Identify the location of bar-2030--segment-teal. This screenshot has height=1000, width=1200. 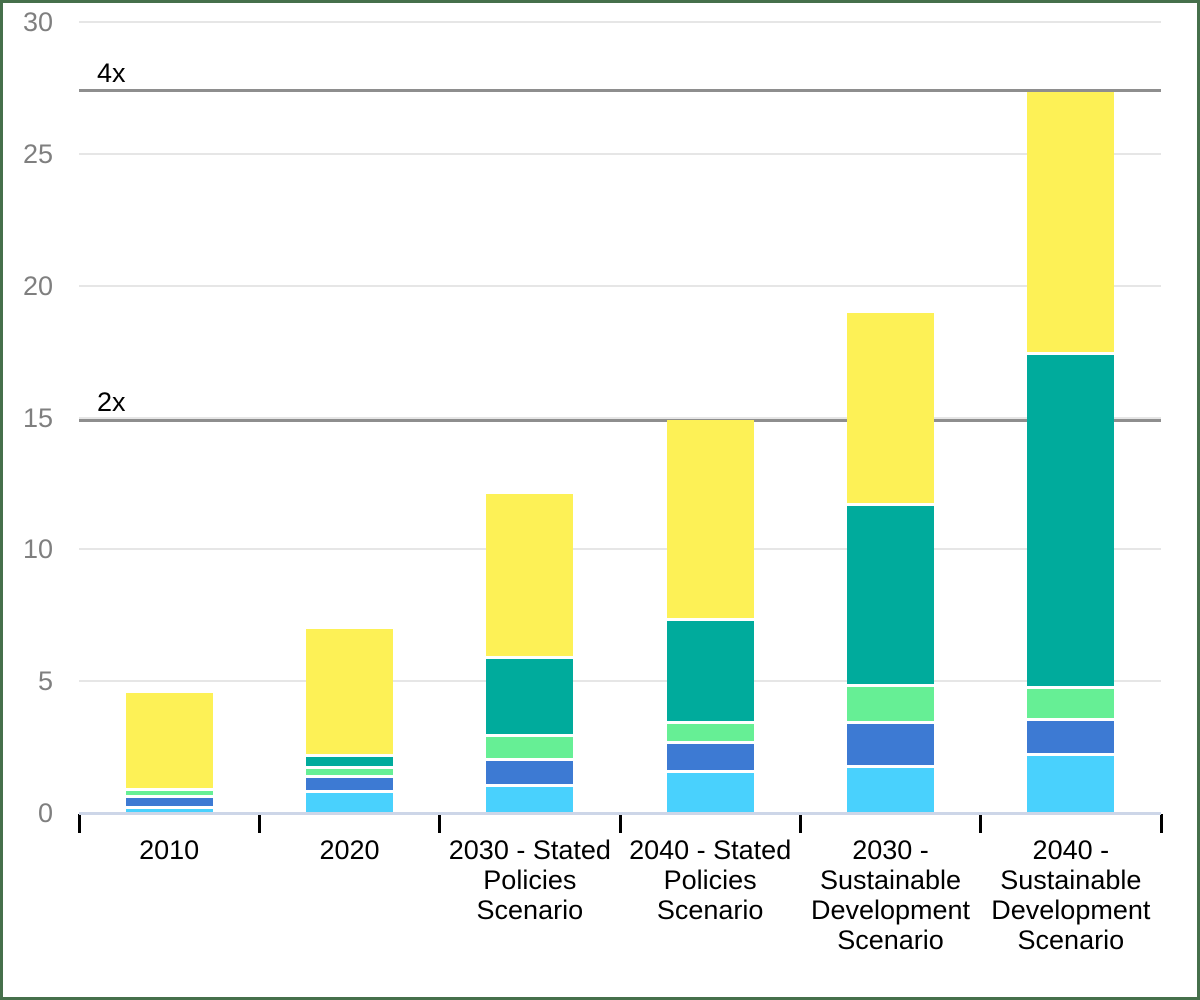
(890, 595).